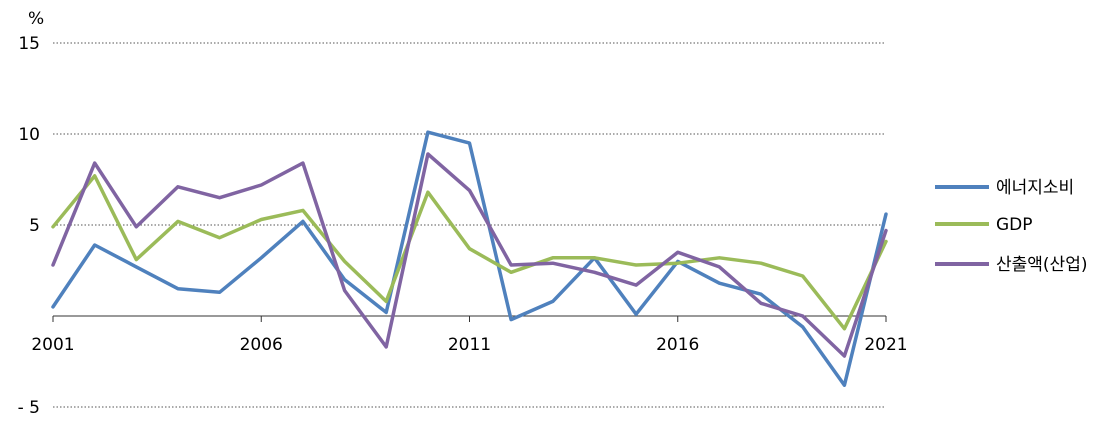 This screenshot has height=440, width=1119. What do you see at coordinates (261, 345) in the screenshot?
I see `x-tick-label-1: 2006` at bounding box center [261, 345].